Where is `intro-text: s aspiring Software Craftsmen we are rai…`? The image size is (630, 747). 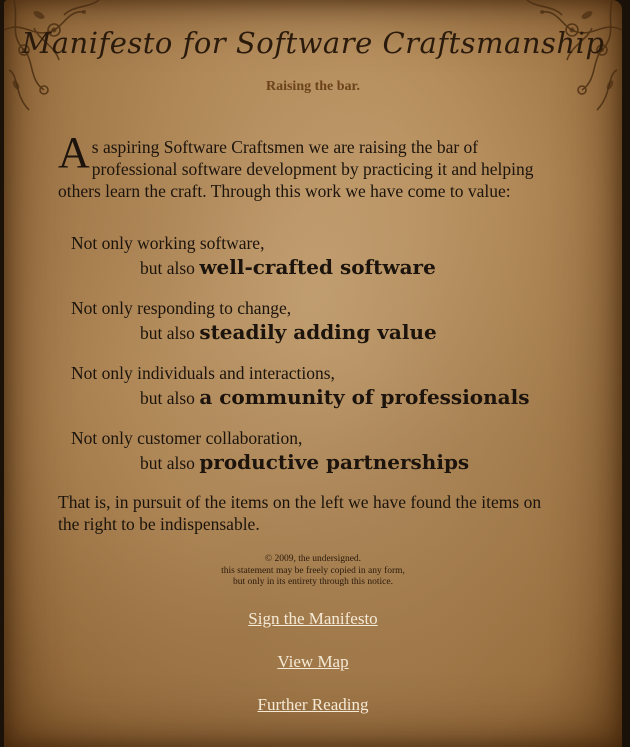
intro-text: s aspiring Software Craftsmen we are rai… is located at coordinates (296, 169).